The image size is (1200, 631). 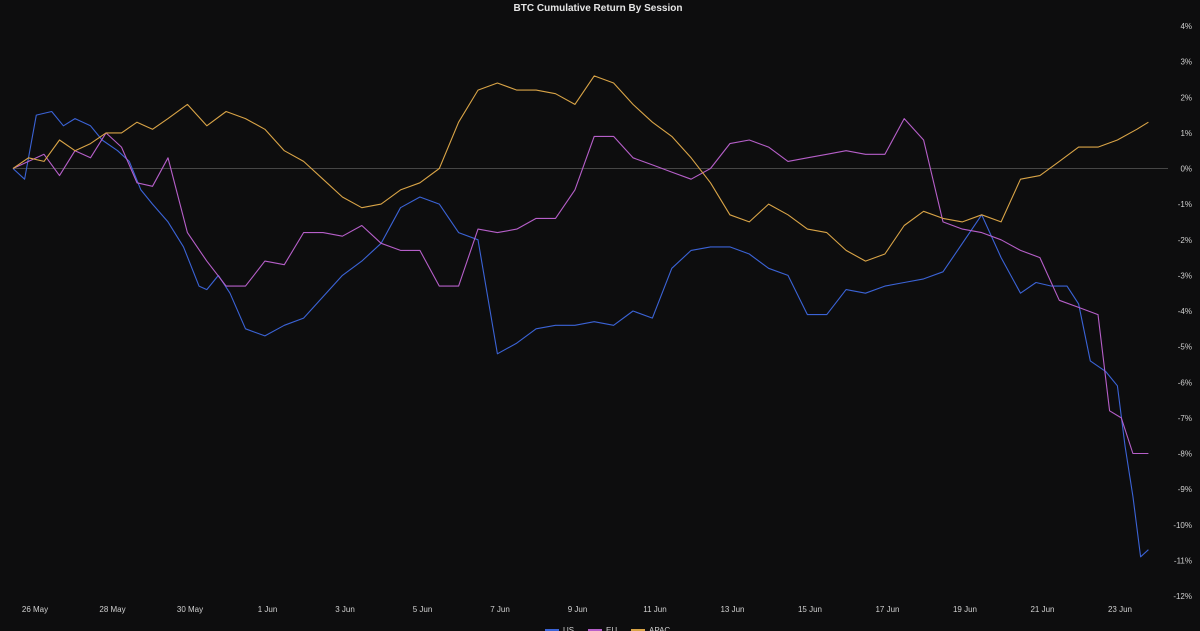 What do you see at coordinates (1185, 240) in the screenshot?
I see `y-tick-label: -2%` at bounding box center [1185, 240].